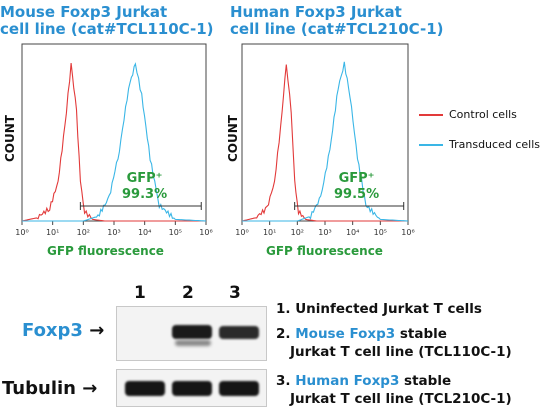  Describe the element at coordinates (324, 232) in the screenshot. I see `panel2-xtick-label-3: 10³` at that location.